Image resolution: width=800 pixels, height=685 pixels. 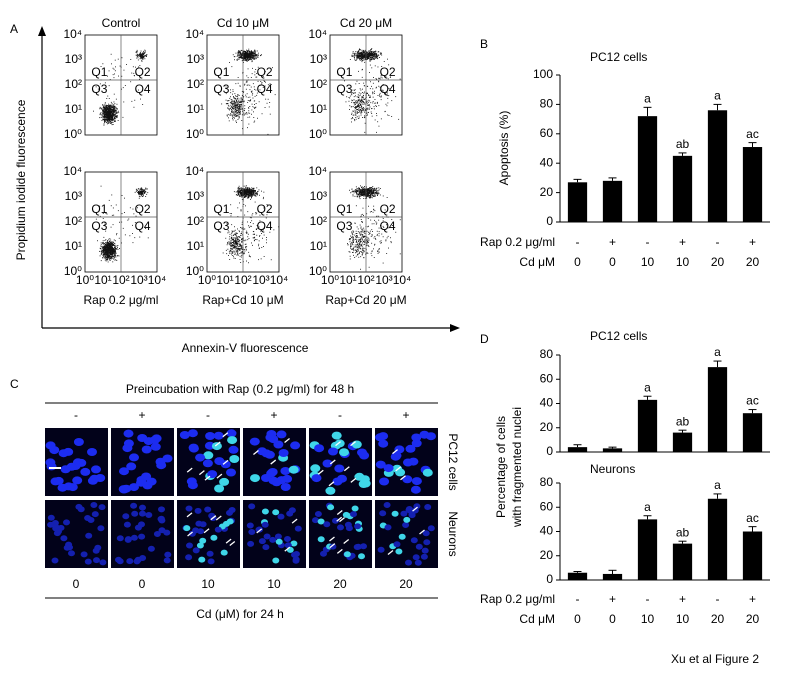 I want to click on y-tick-label: 10⁴, so click(x=317, y=34).